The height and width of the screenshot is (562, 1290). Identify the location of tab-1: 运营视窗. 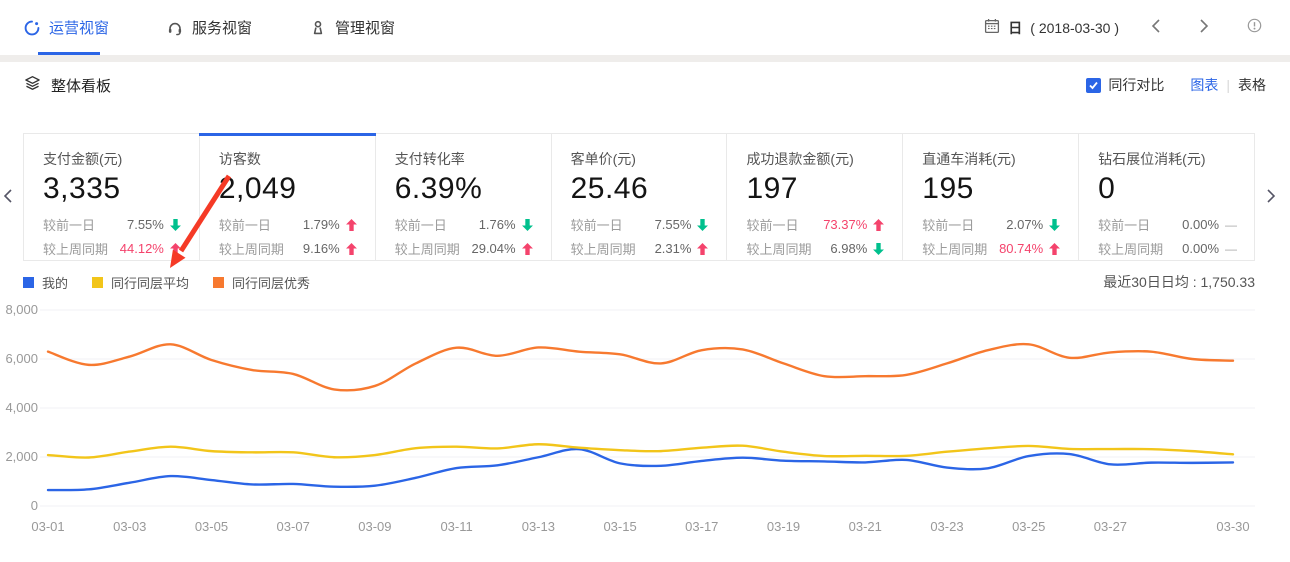
(66, 27).